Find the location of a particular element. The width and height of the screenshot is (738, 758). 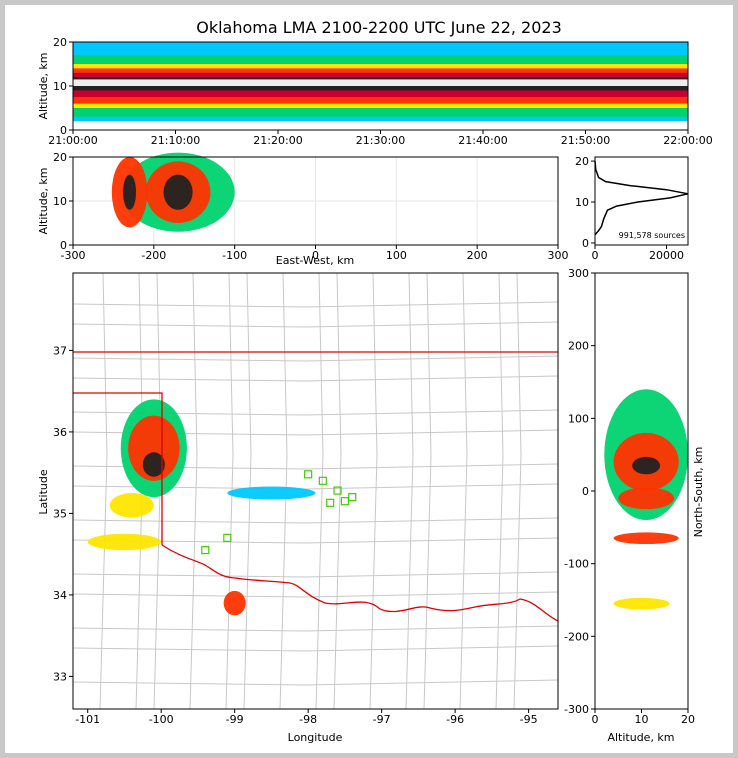

ns-ytick-label: 100 is located at coordinates (578, 418).